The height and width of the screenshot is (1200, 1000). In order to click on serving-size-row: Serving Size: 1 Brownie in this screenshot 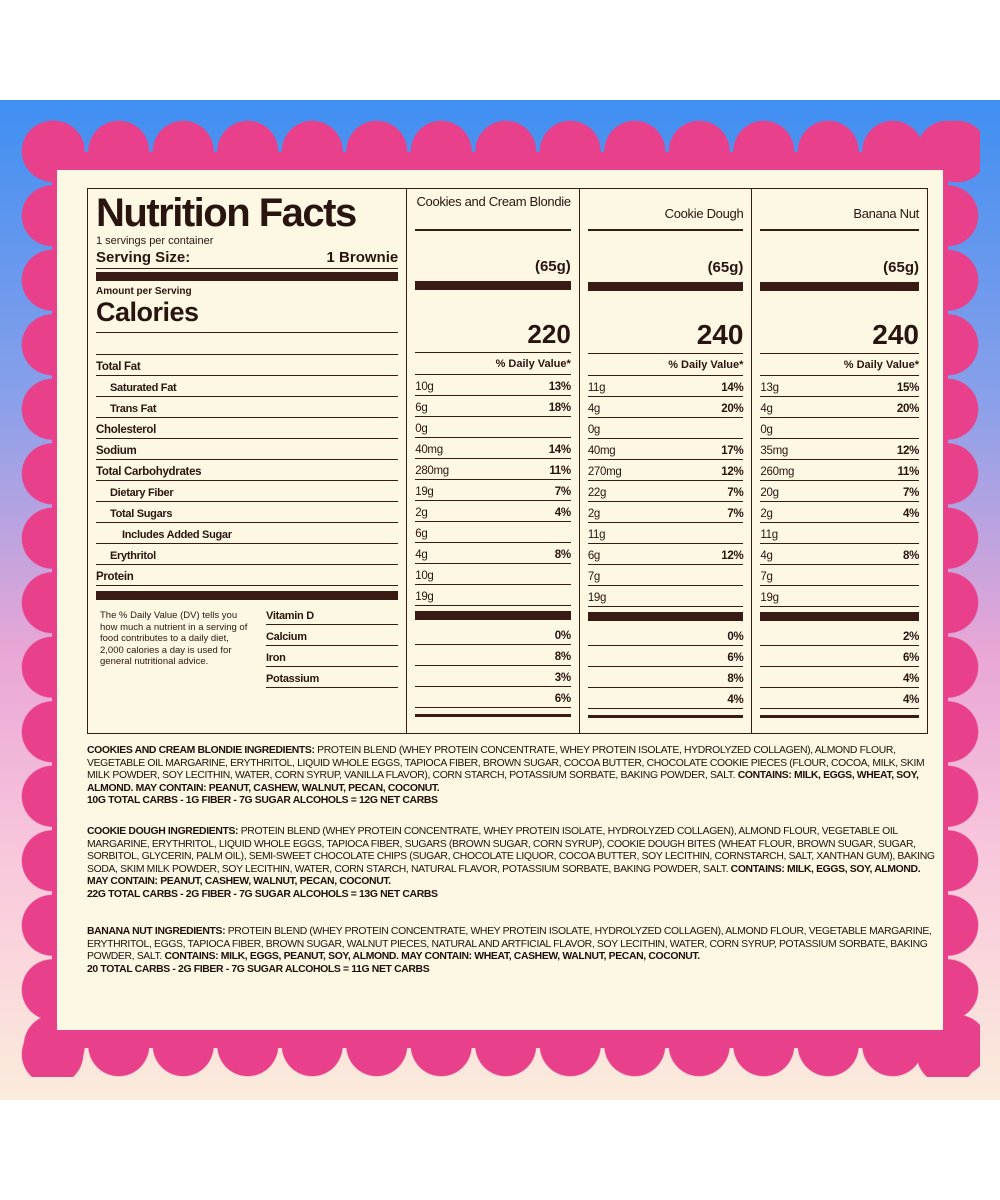, I will do `click(247, 259)`.